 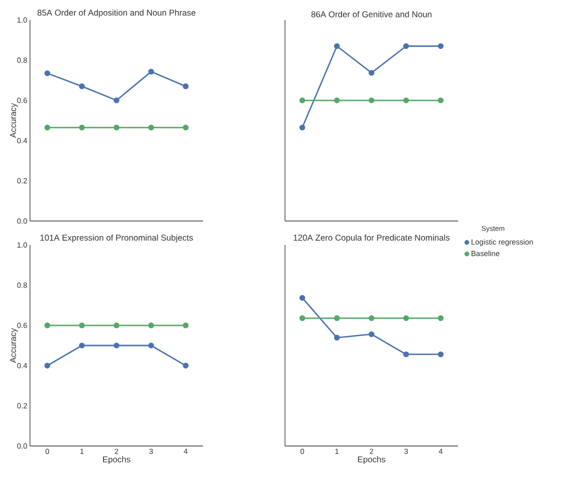 What do you see at coordinates (372, 238) in the screenshot?
I see `chart-title: 120A Zero Copula for Predicate Nominals` at bounding box center [372, 238].